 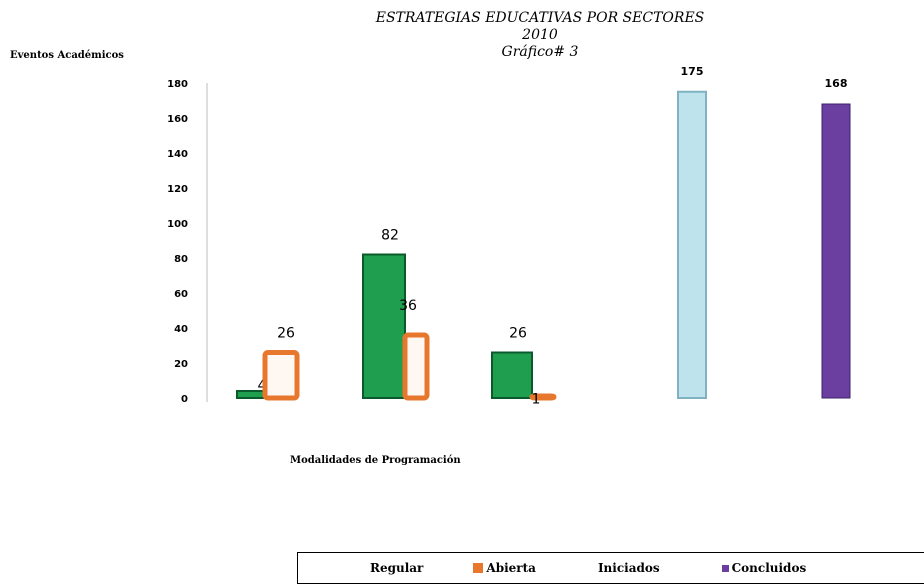 I want to click on y-tick-label: 60, so click(x=181, y=294).